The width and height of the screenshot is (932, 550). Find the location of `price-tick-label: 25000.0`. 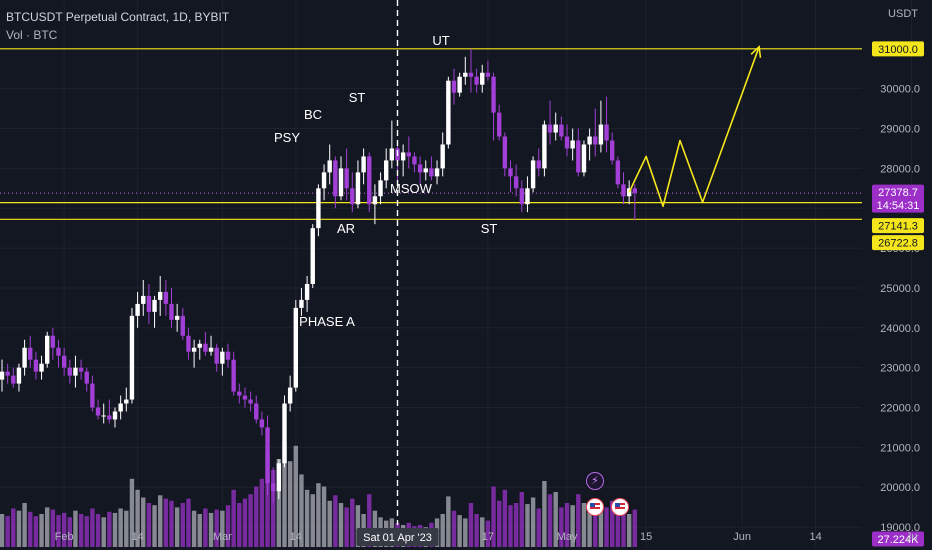

price-tick-label: 25000.0 is located at coordinates (900, 289).